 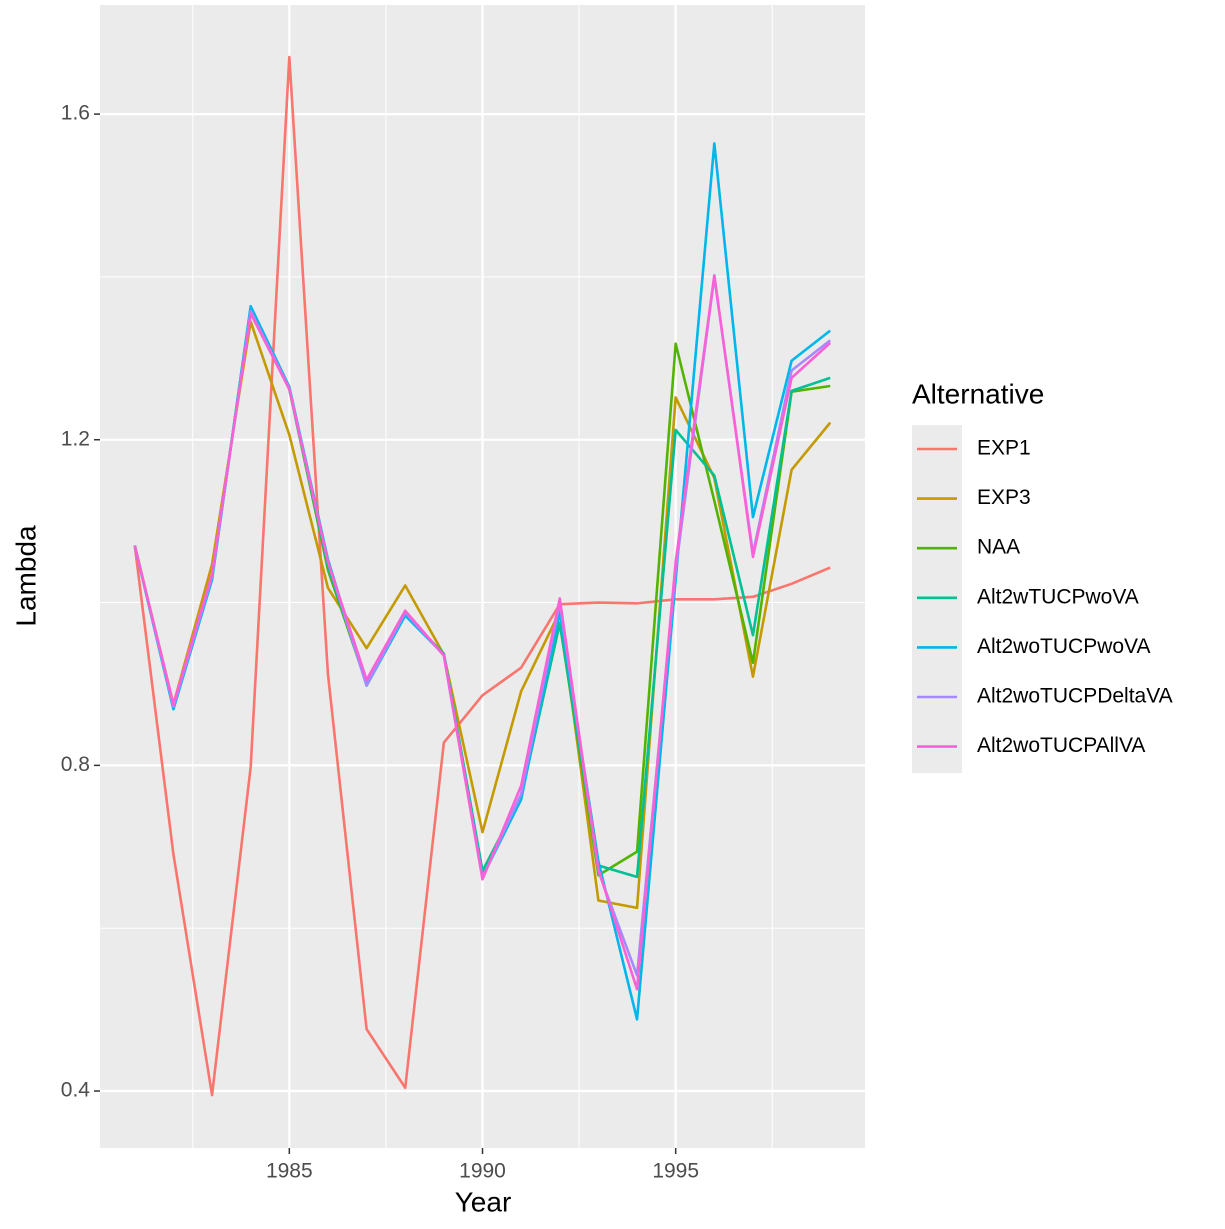 I want to click on legend-label: EXP3, so click(x=1004, y=497).